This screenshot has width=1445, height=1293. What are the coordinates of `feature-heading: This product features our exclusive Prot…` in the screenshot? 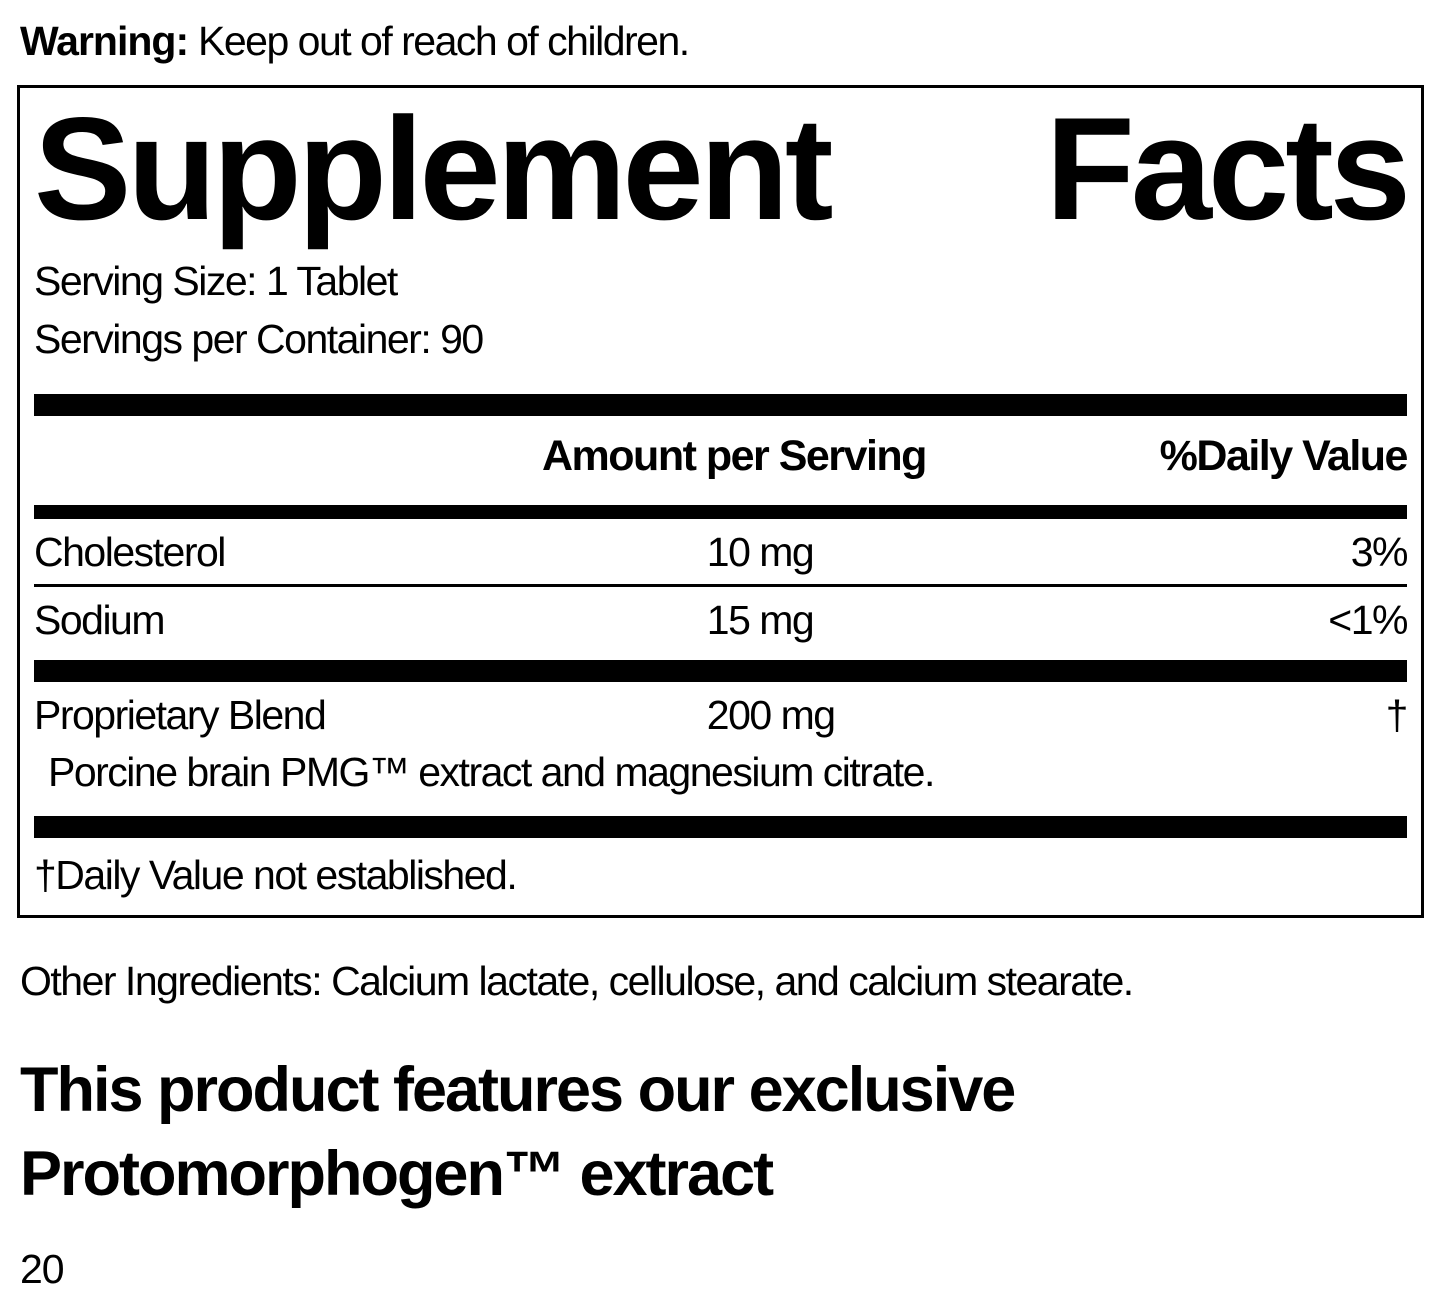 It's located at (518, 1132).